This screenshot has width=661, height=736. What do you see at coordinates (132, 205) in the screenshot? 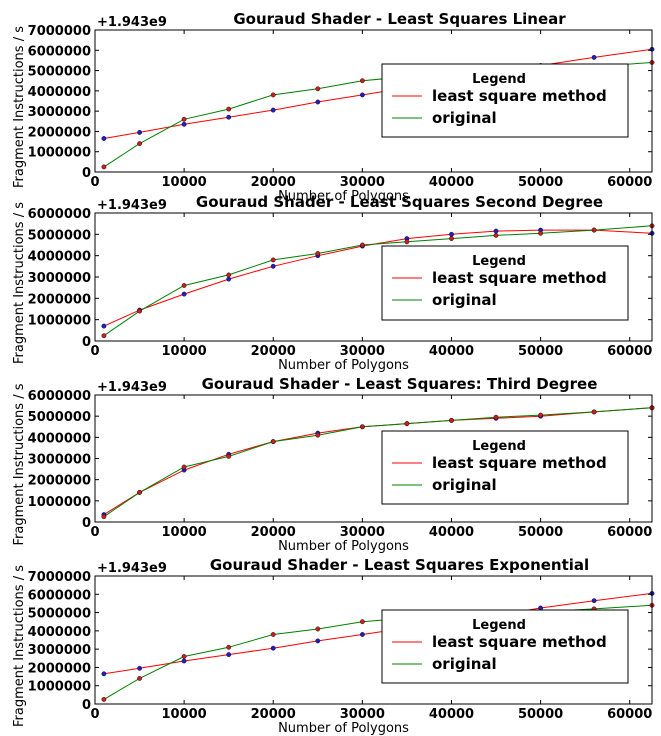
I see `axis-offset-label: +1.943e9` at bounding box center [132, 205].